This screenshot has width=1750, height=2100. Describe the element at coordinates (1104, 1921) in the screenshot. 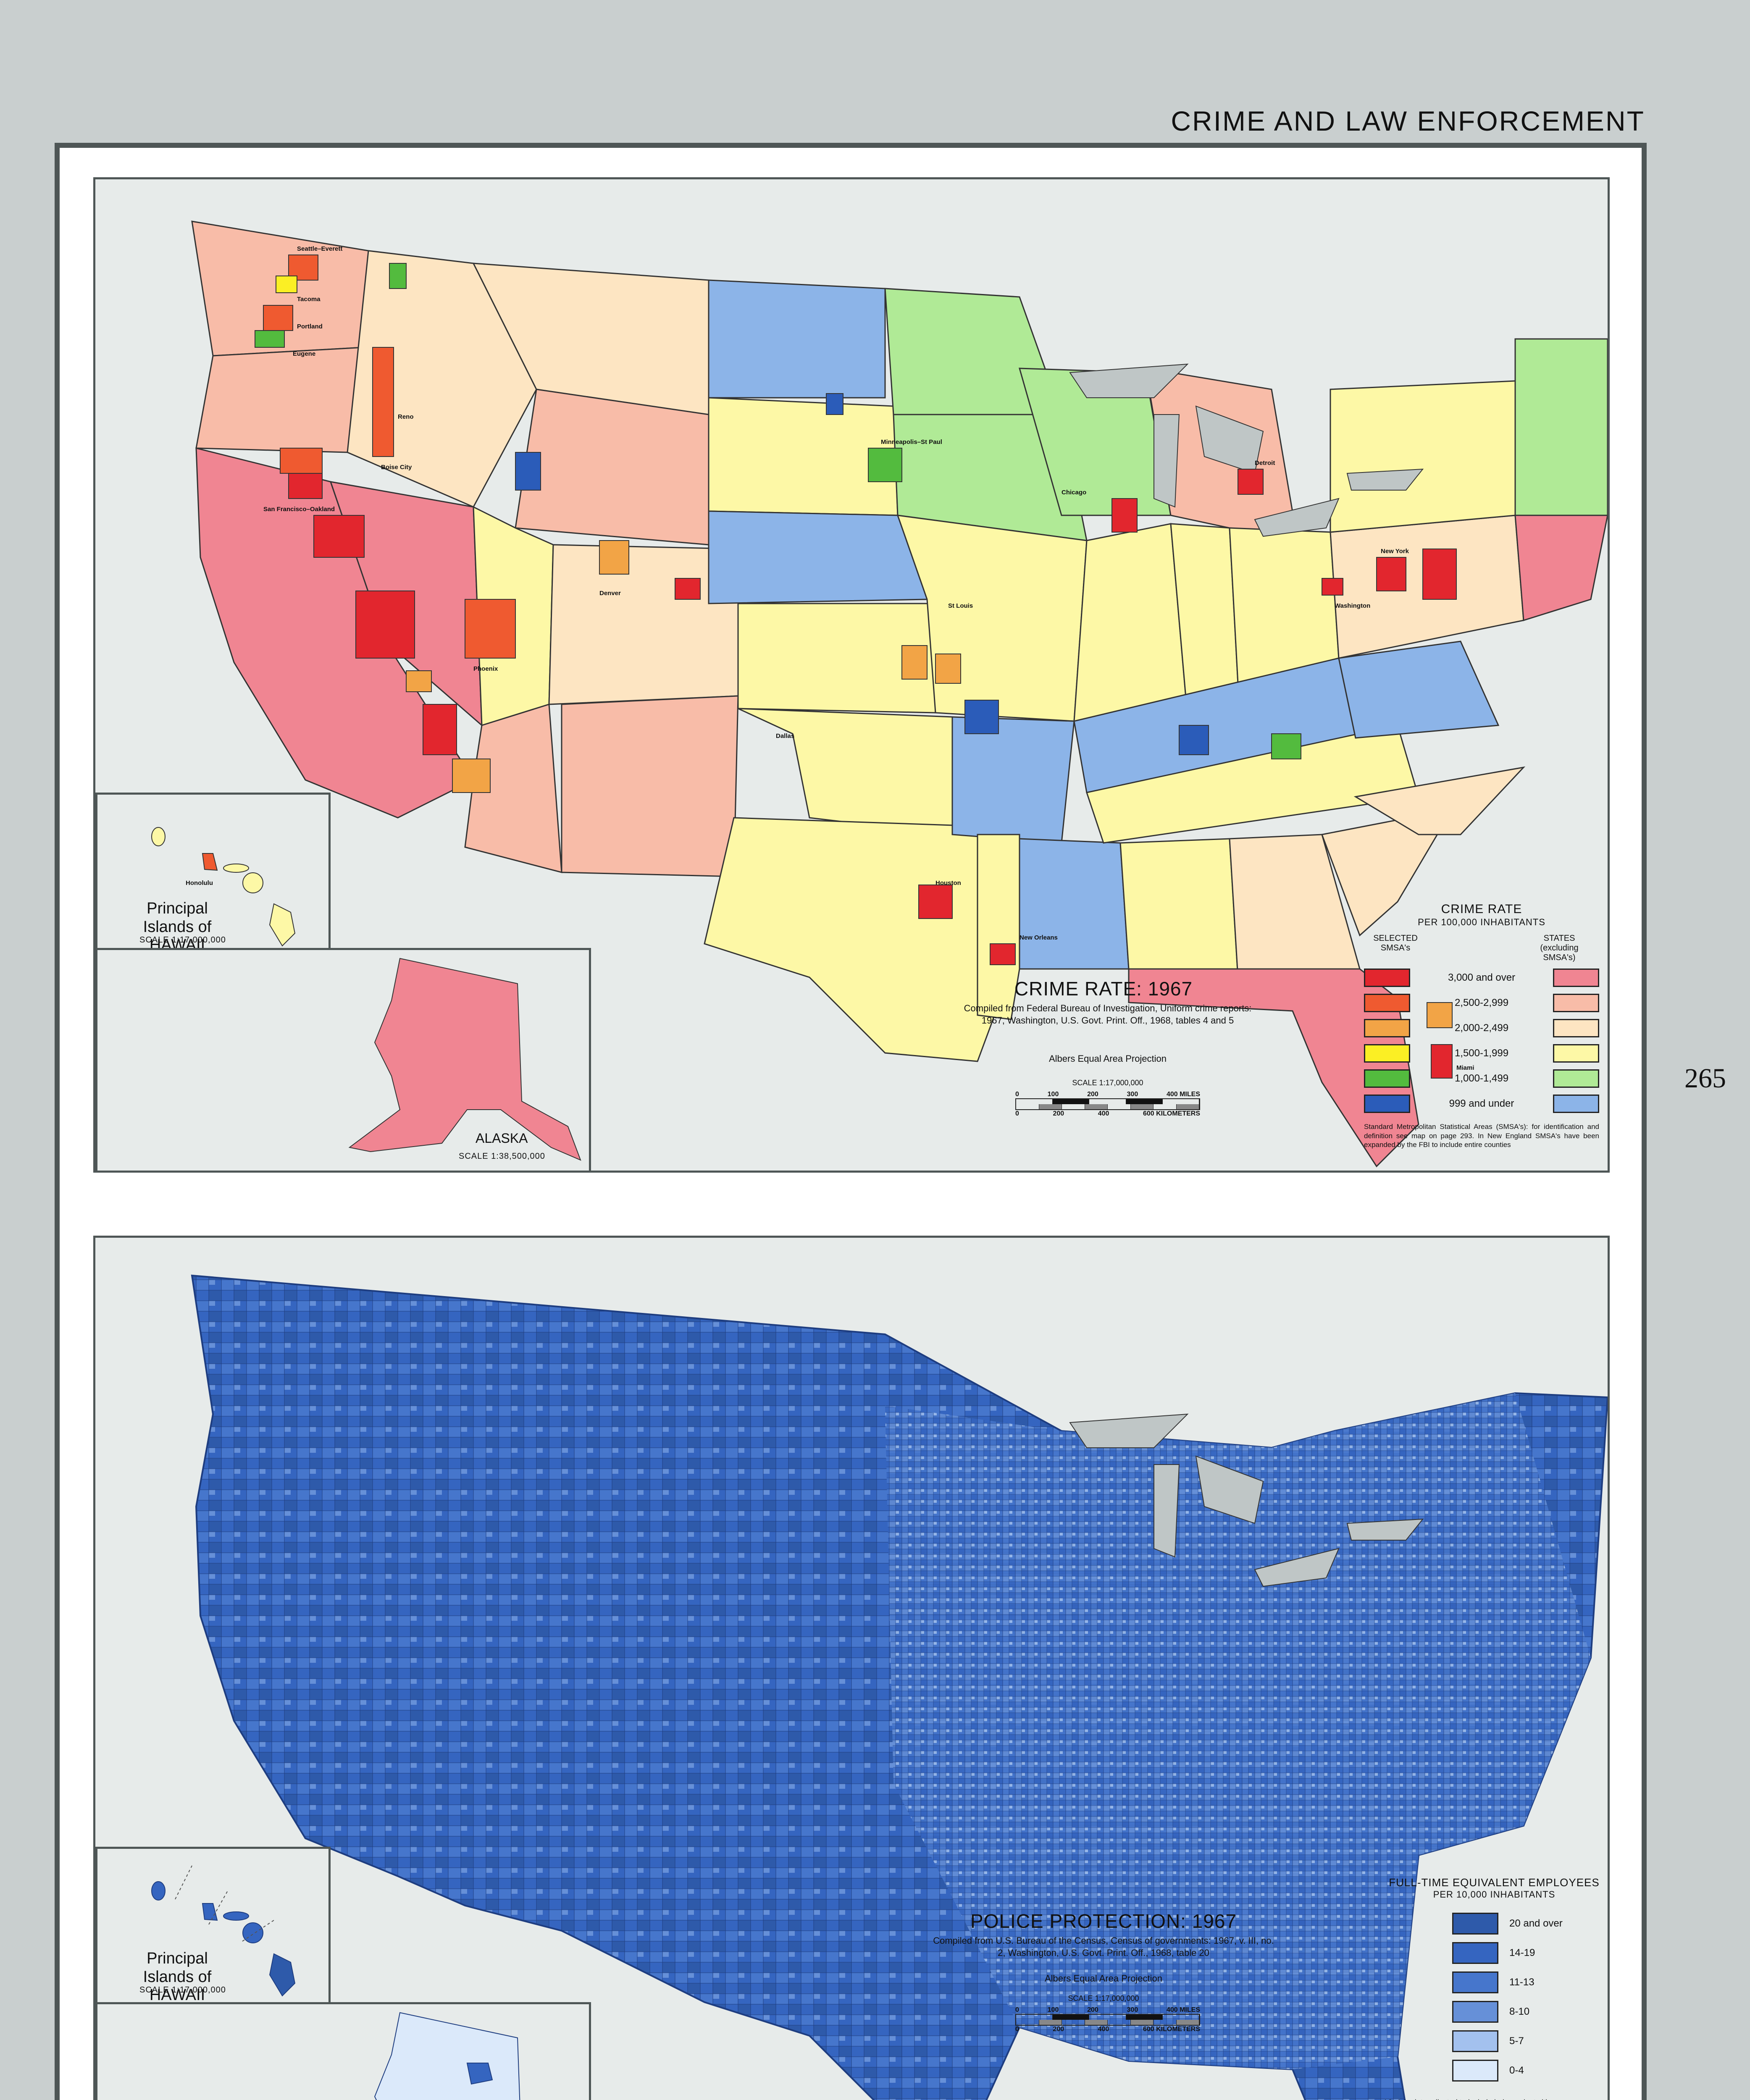

I see `police-map-title: POLICE PROTECTION: 1967` at that location.